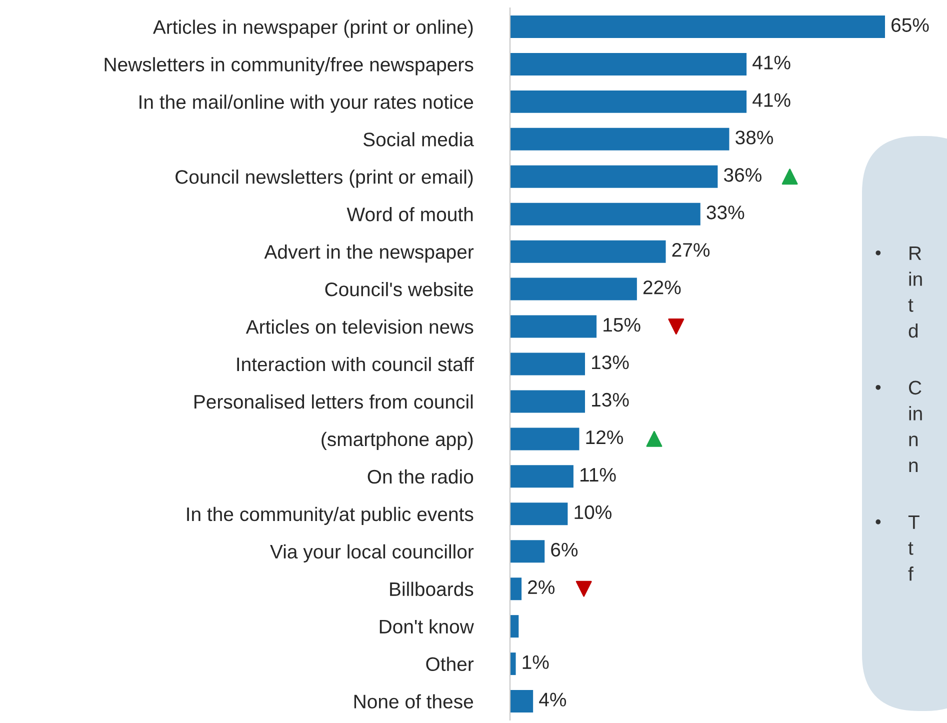  What do you see at coordinates (598, 475) in the screenshot?
I see `data-label: 11%` at bounding box center [598, 475].